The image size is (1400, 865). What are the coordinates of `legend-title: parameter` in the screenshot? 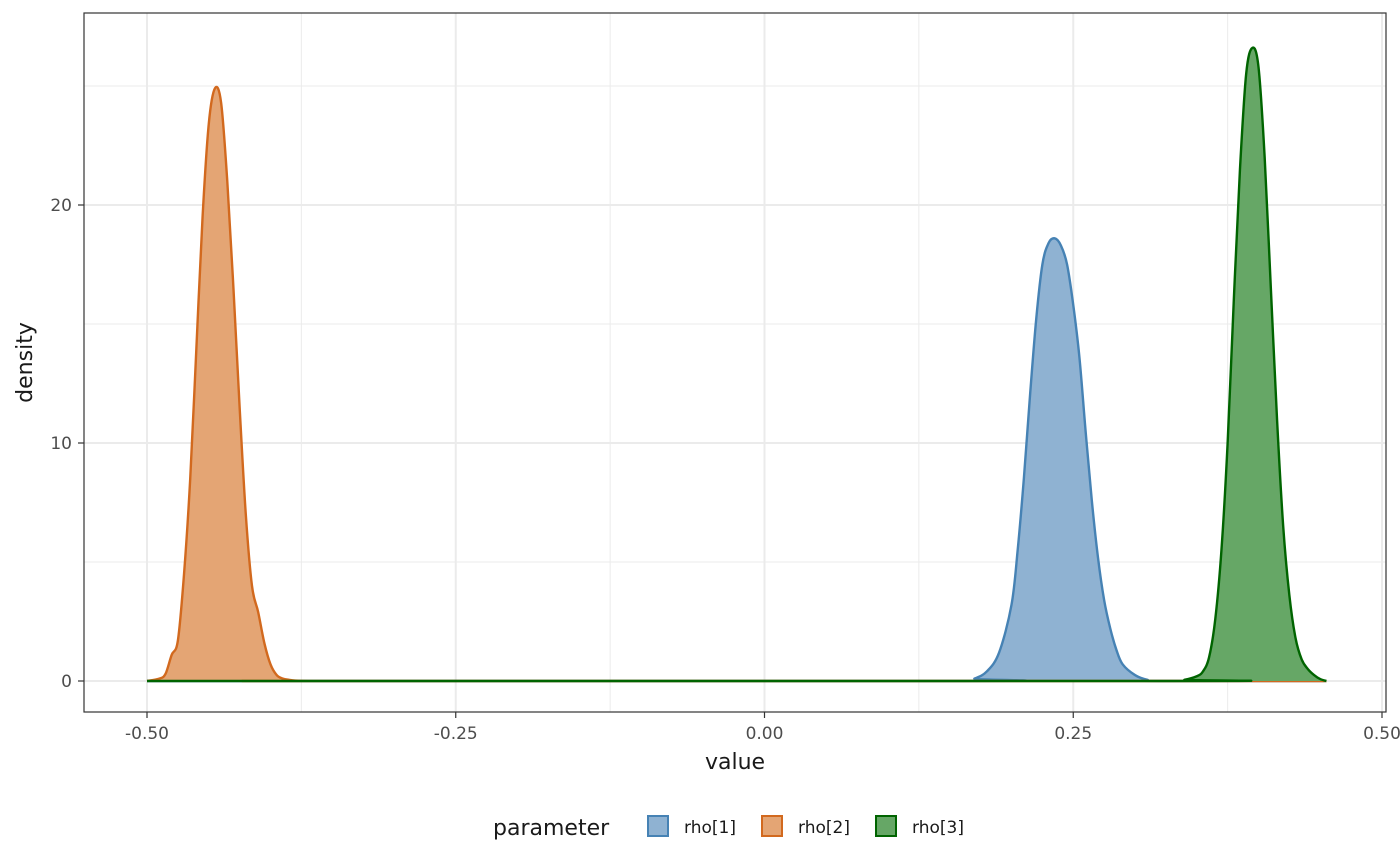 It's located at (551, 828).